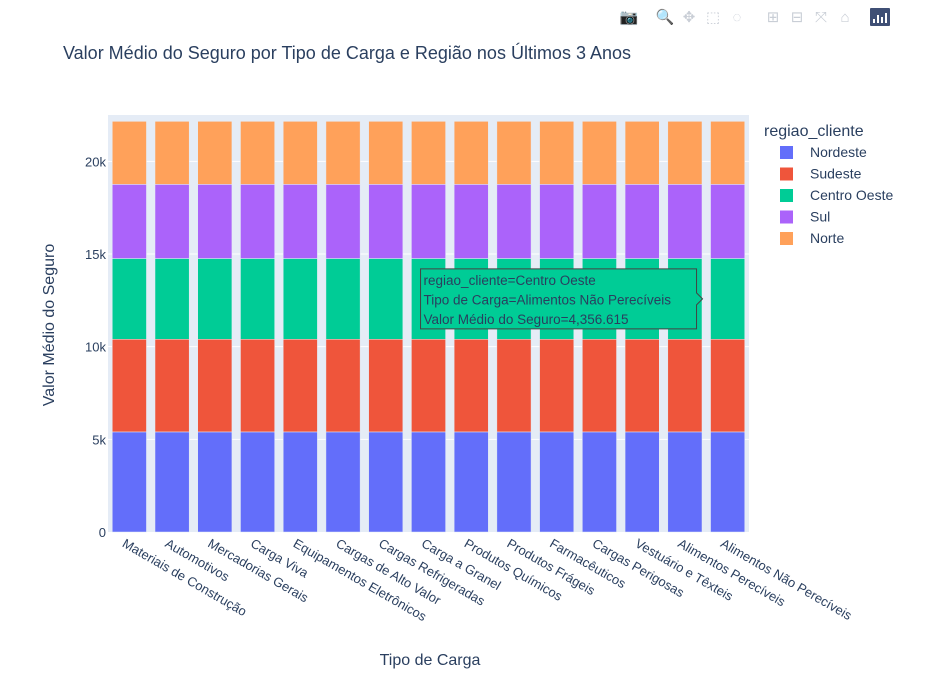 The height and width of the screenshot is (697, 937). I want to click on legend: Nordeste Sudeste Centro Oeste Sul Norte, so click(836, 195).